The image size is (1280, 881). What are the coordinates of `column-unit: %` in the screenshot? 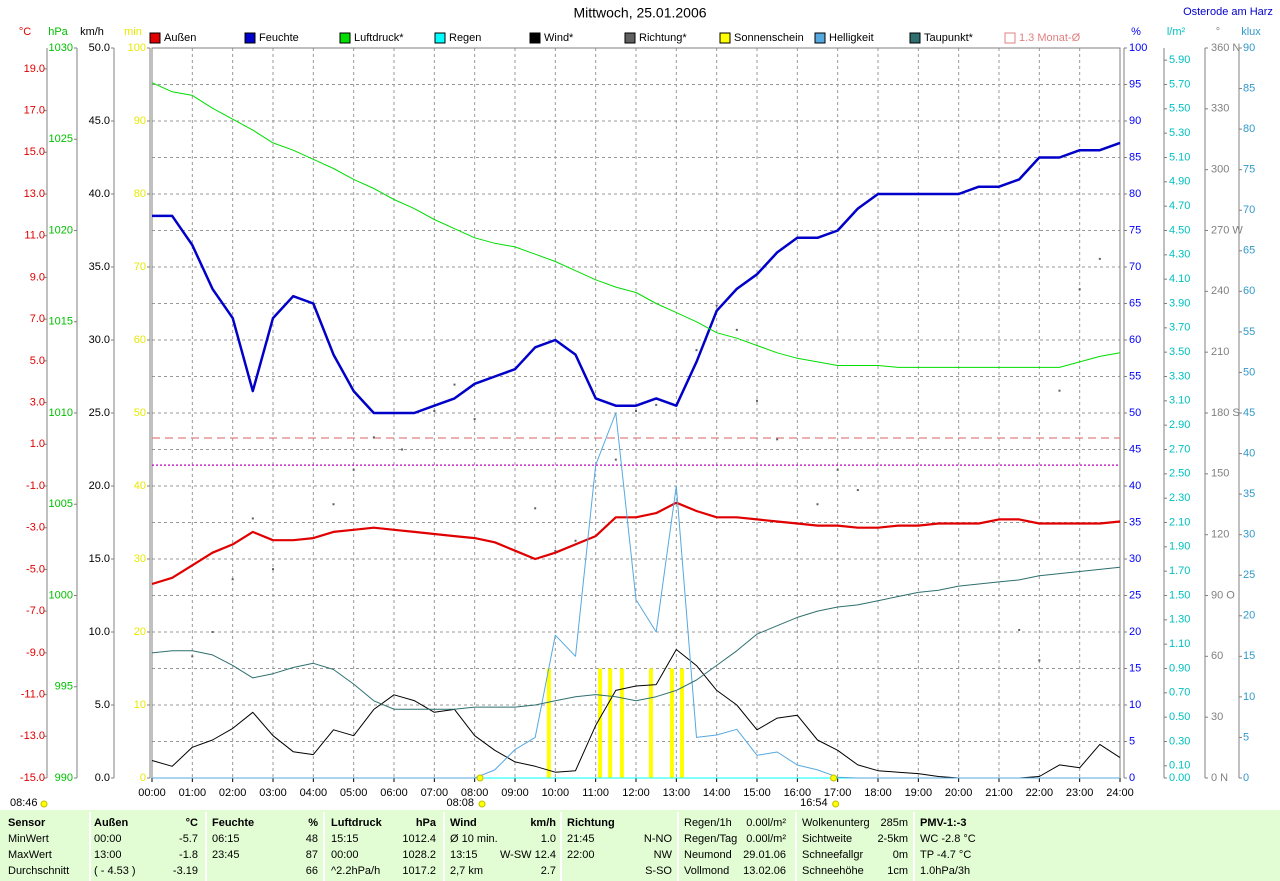 It's located at (313, 823).